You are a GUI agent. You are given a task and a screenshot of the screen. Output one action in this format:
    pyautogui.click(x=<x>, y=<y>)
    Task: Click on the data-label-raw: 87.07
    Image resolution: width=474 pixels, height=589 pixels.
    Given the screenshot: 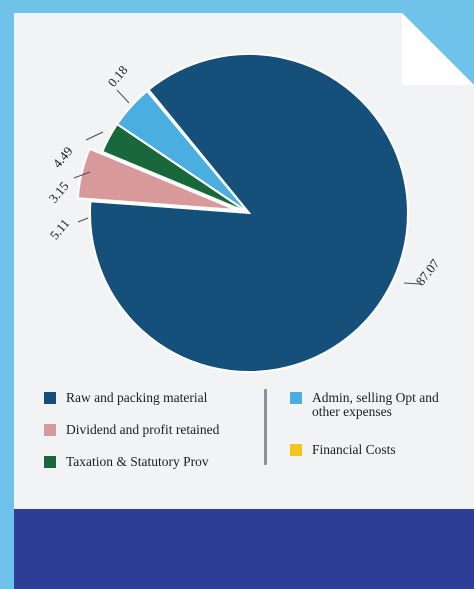 What is the action you would take?
    pyautogui.click(x=428, y=272)
    